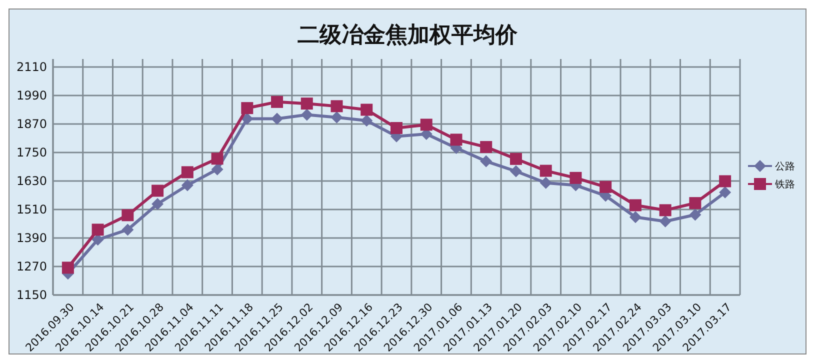  What do you see at coordinates (785, 166) in the screenshot?
I see `legend-label: 公路` at bounding box center [785, 166].